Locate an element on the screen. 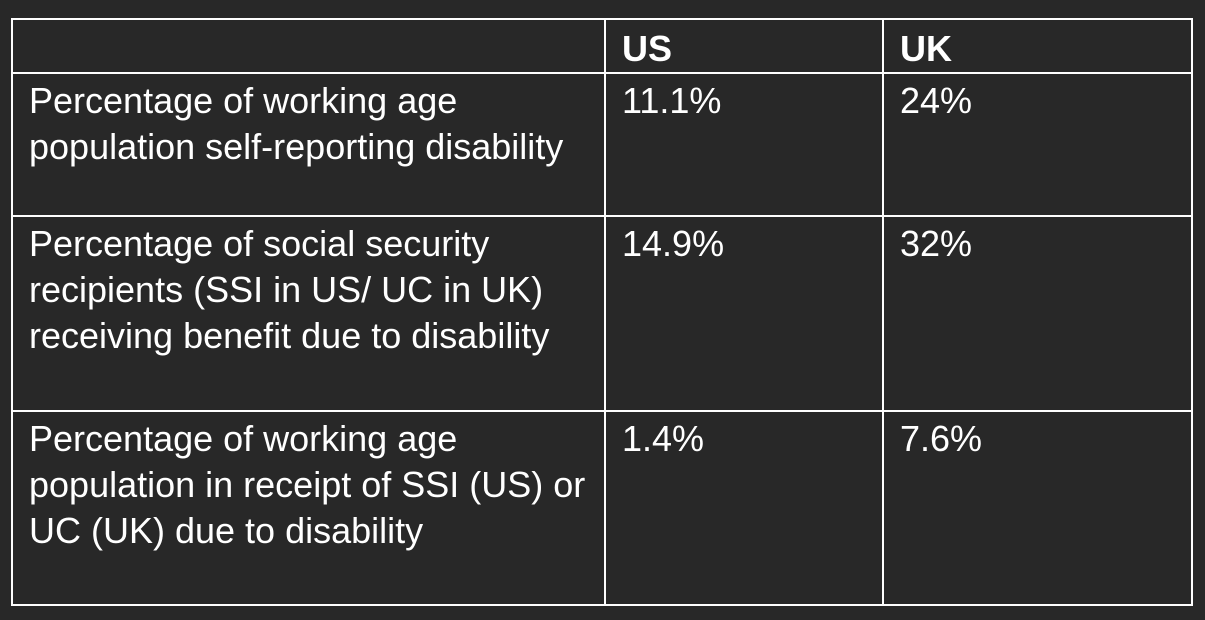 Image resolution: width=1205 pixels, height=620 pixels. uk-value: 32% is located at coordinates (1037, 313).